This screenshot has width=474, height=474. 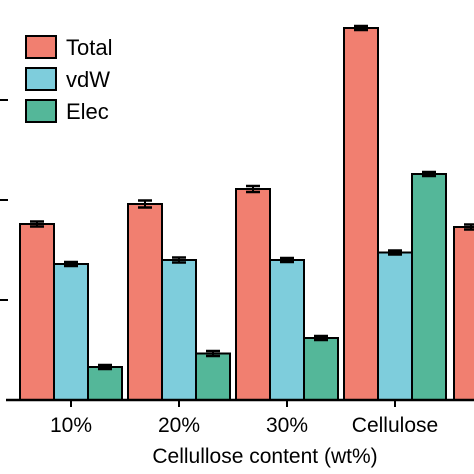 What do you see at coordinates (87, 111) in the screenshot?
I see `legend-label: Elec` at bounding box center [87, 111].